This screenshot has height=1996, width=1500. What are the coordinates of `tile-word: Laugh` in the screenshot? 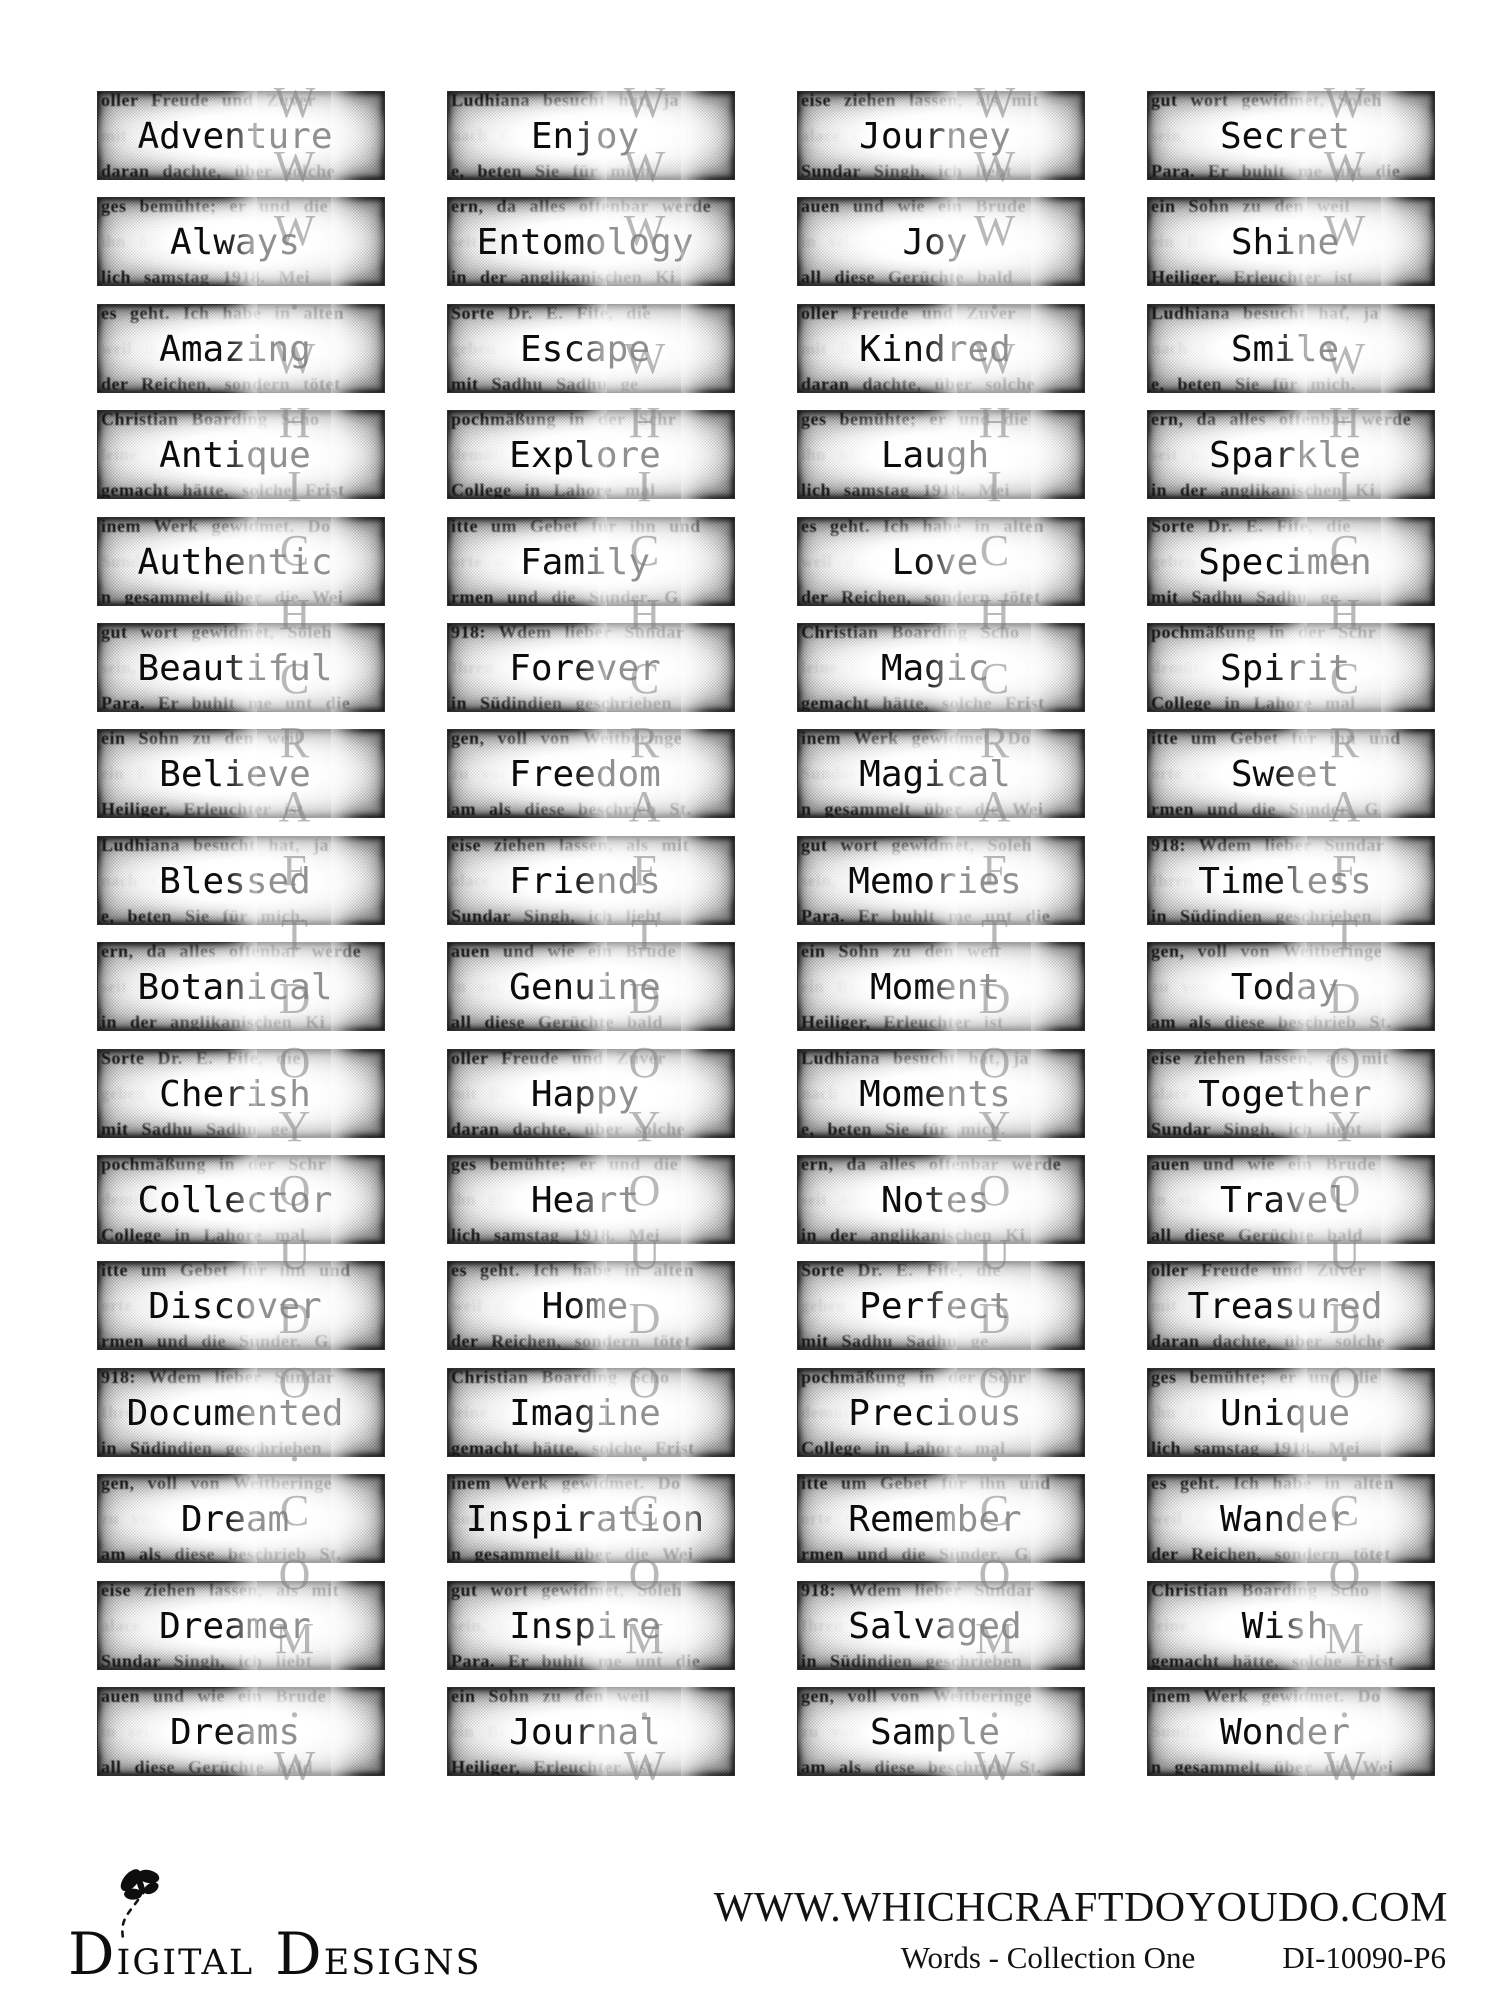 It's located at (935, 455).